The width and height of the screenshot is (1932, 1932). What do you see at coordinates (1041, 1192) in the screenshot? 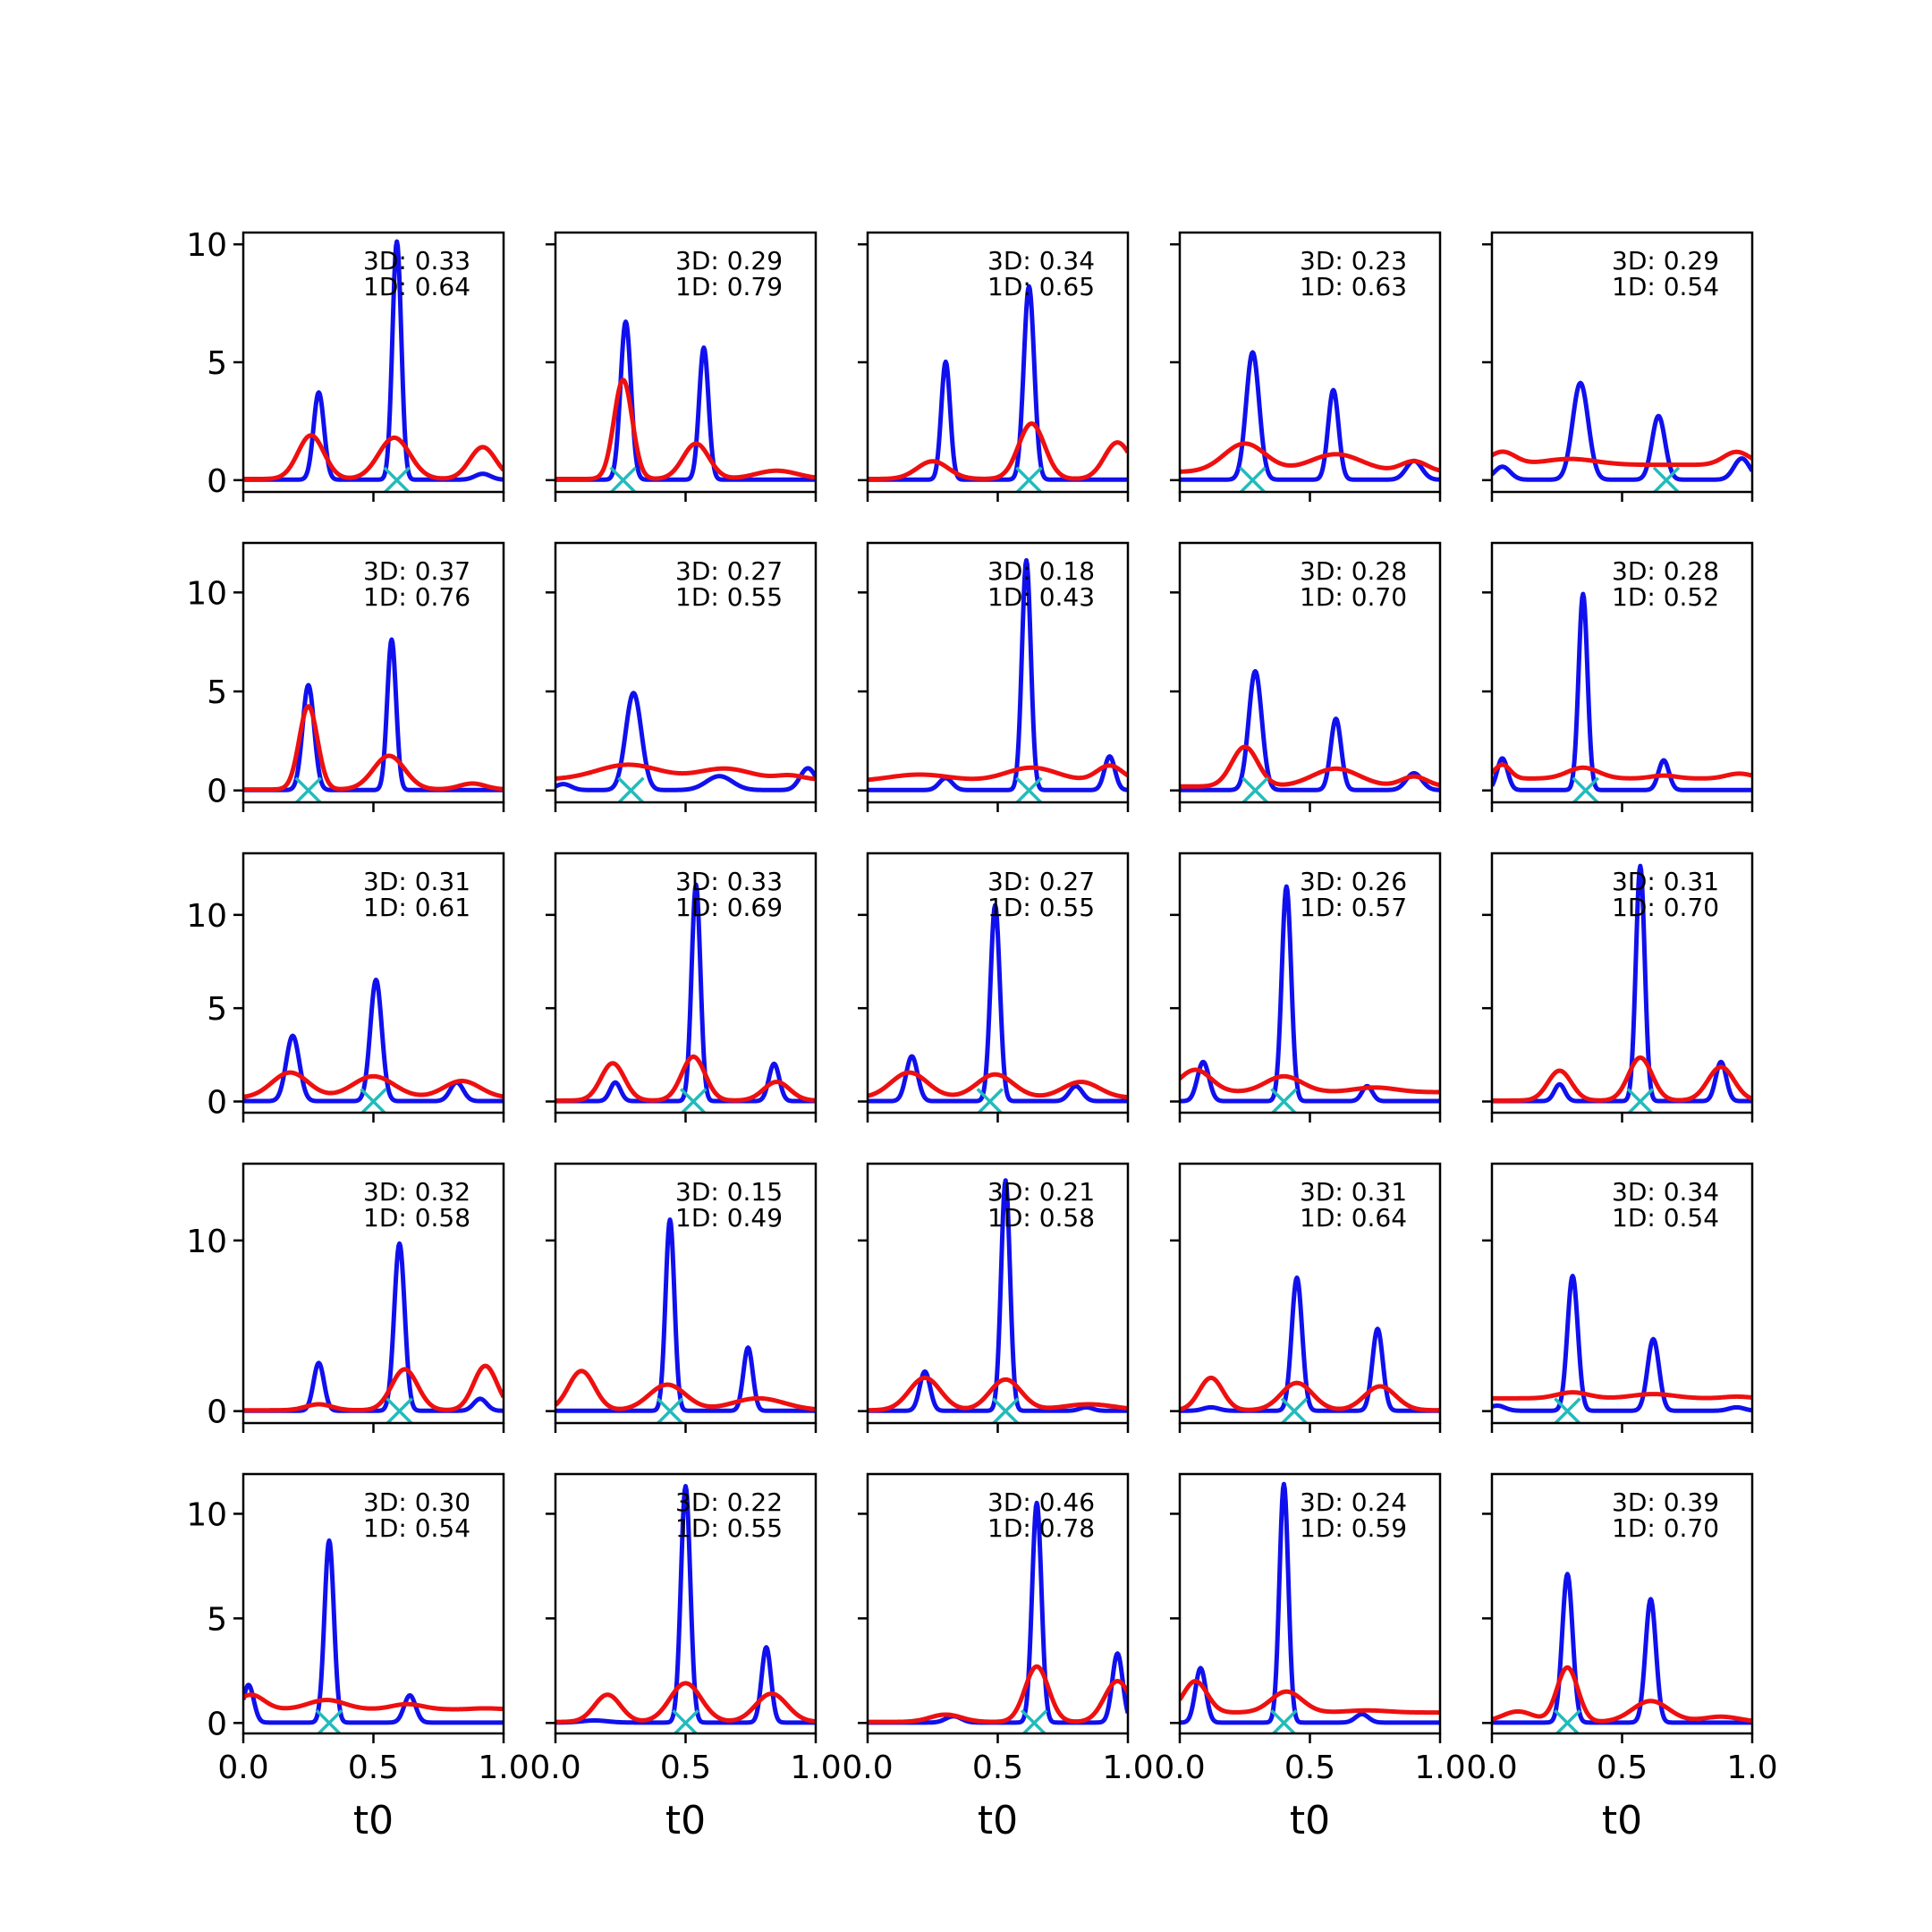
I see `panel-annotation: 3D: 0.21` at bounding box center [1041, 1192].